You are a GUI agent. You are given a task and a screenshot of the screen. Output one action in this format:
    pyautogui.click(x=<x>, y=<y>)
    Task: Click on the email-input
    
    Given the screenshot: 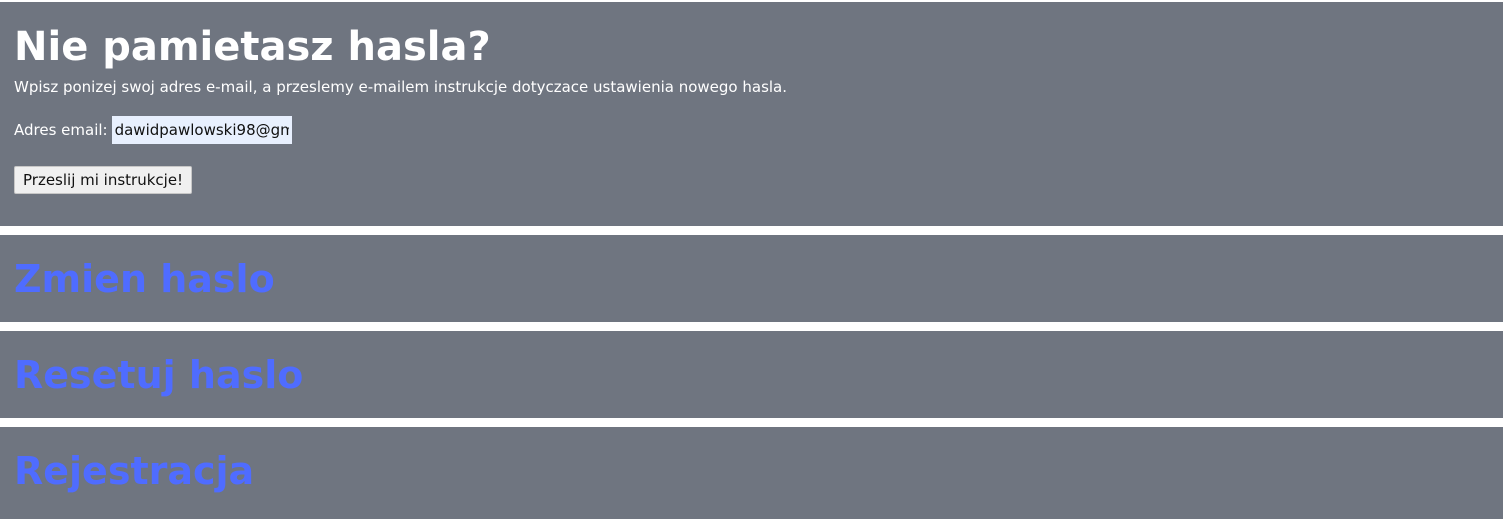 What is the action you would take?
    pyautogui.click(x=201, y=130)
    